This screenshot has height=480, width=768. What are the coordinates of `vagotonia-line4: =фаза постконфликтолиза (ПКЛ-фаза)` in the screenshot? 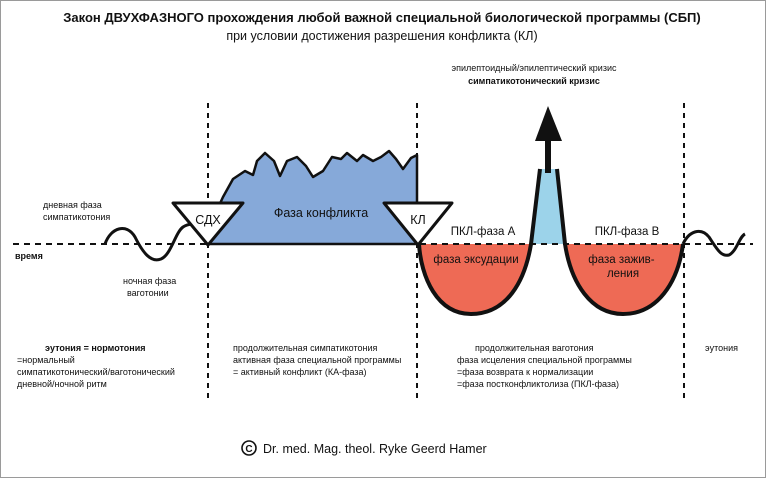 It's located at (538, 384).